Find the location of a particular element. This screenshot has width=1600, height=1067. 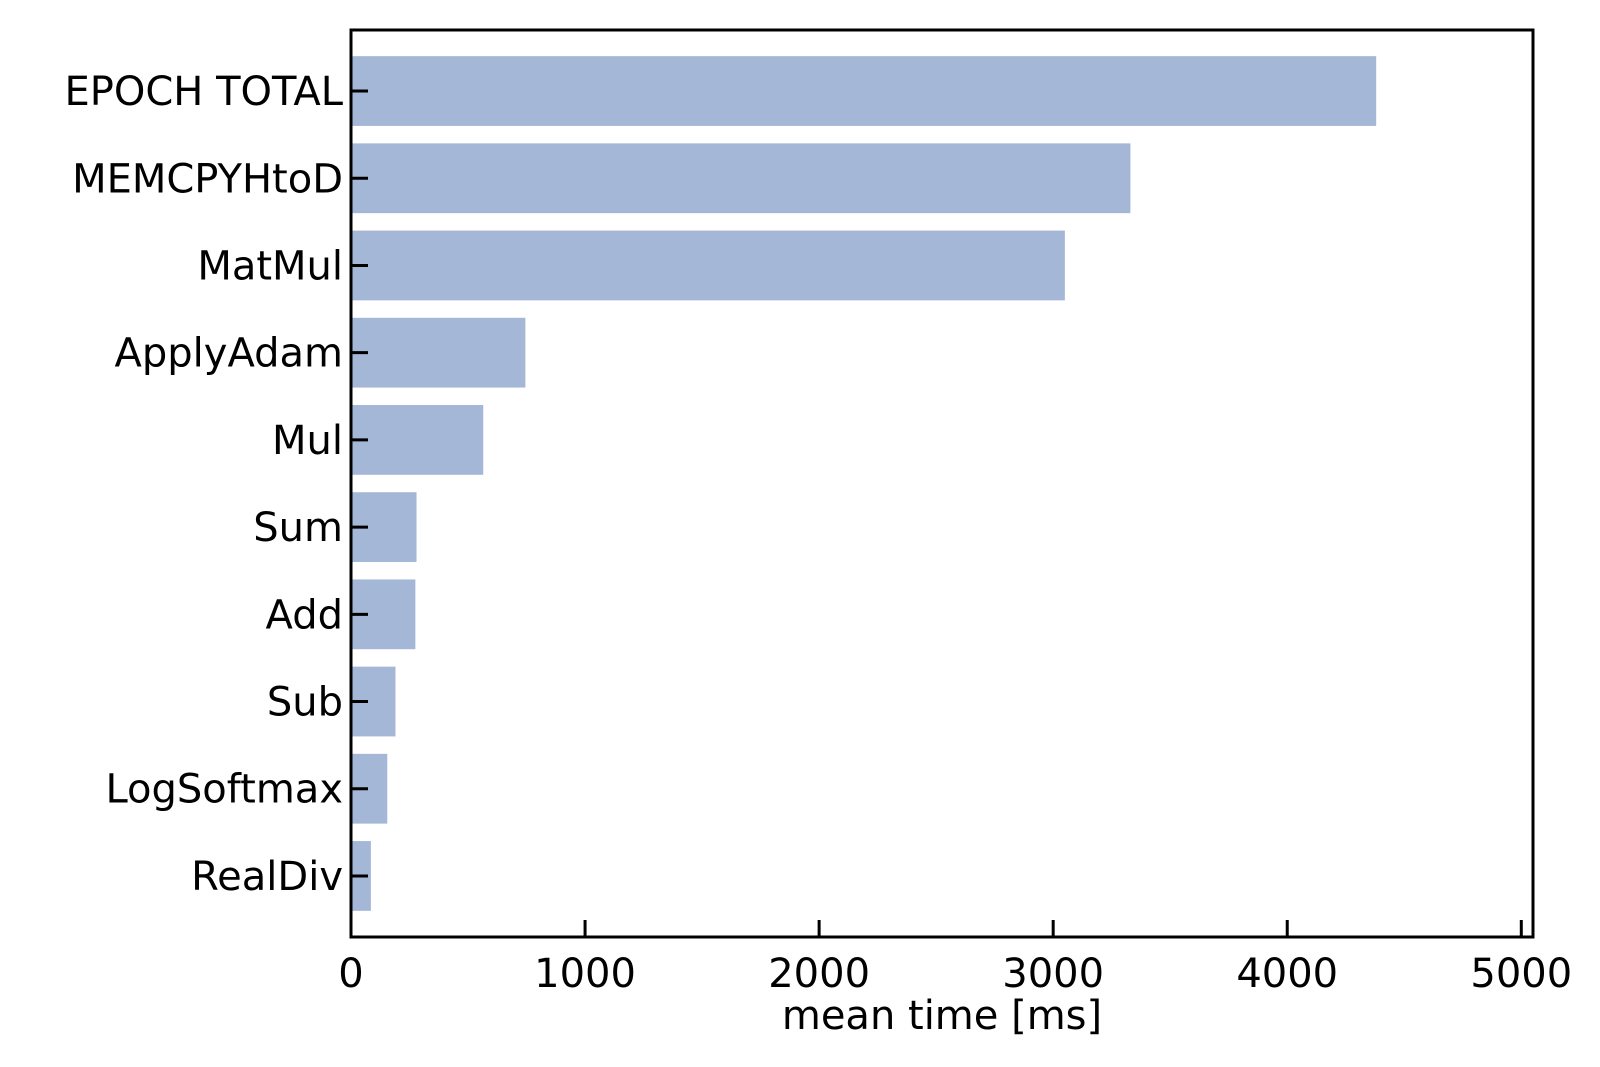

y-tick-label-add: Add is located at coordinates (304, 615).